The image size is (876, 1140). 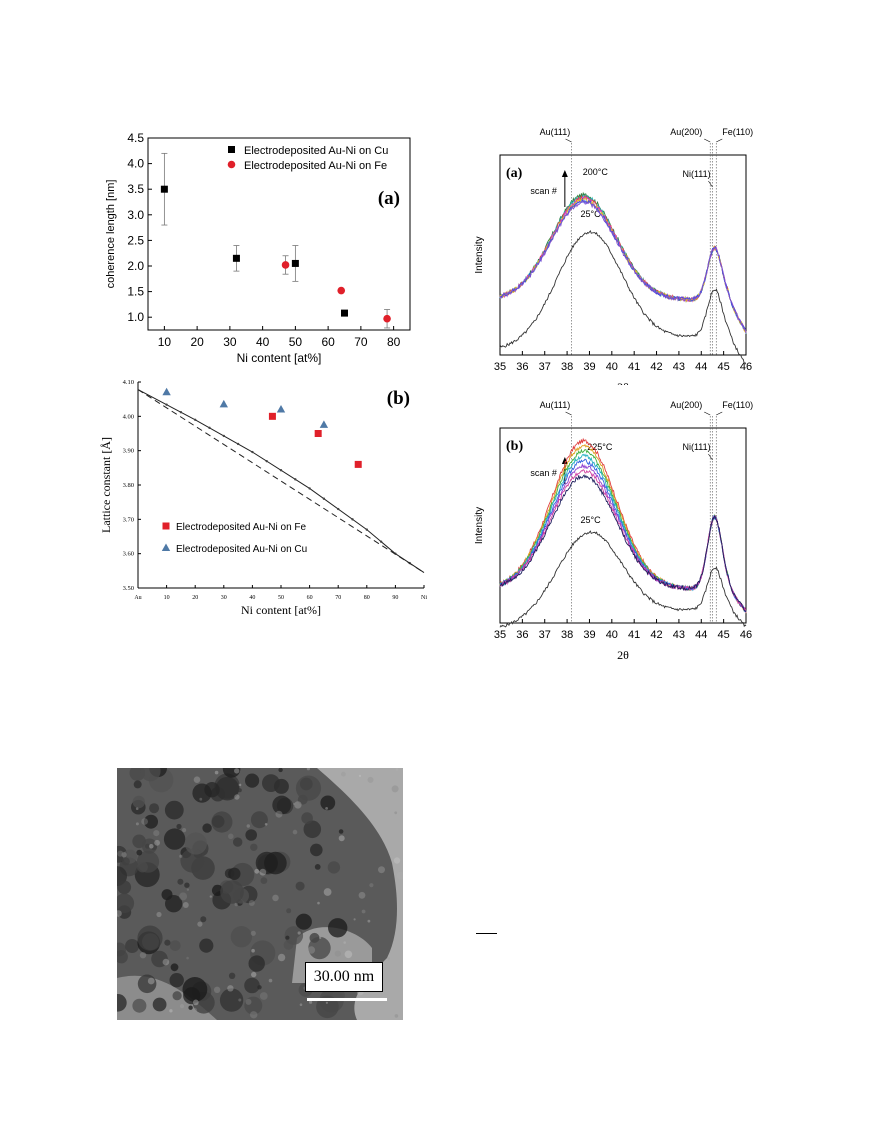 What do you see at coordinates (479, 525) in the screenshot?
I see `y-axis-label: Intensity` at bounding box center [479, 525].